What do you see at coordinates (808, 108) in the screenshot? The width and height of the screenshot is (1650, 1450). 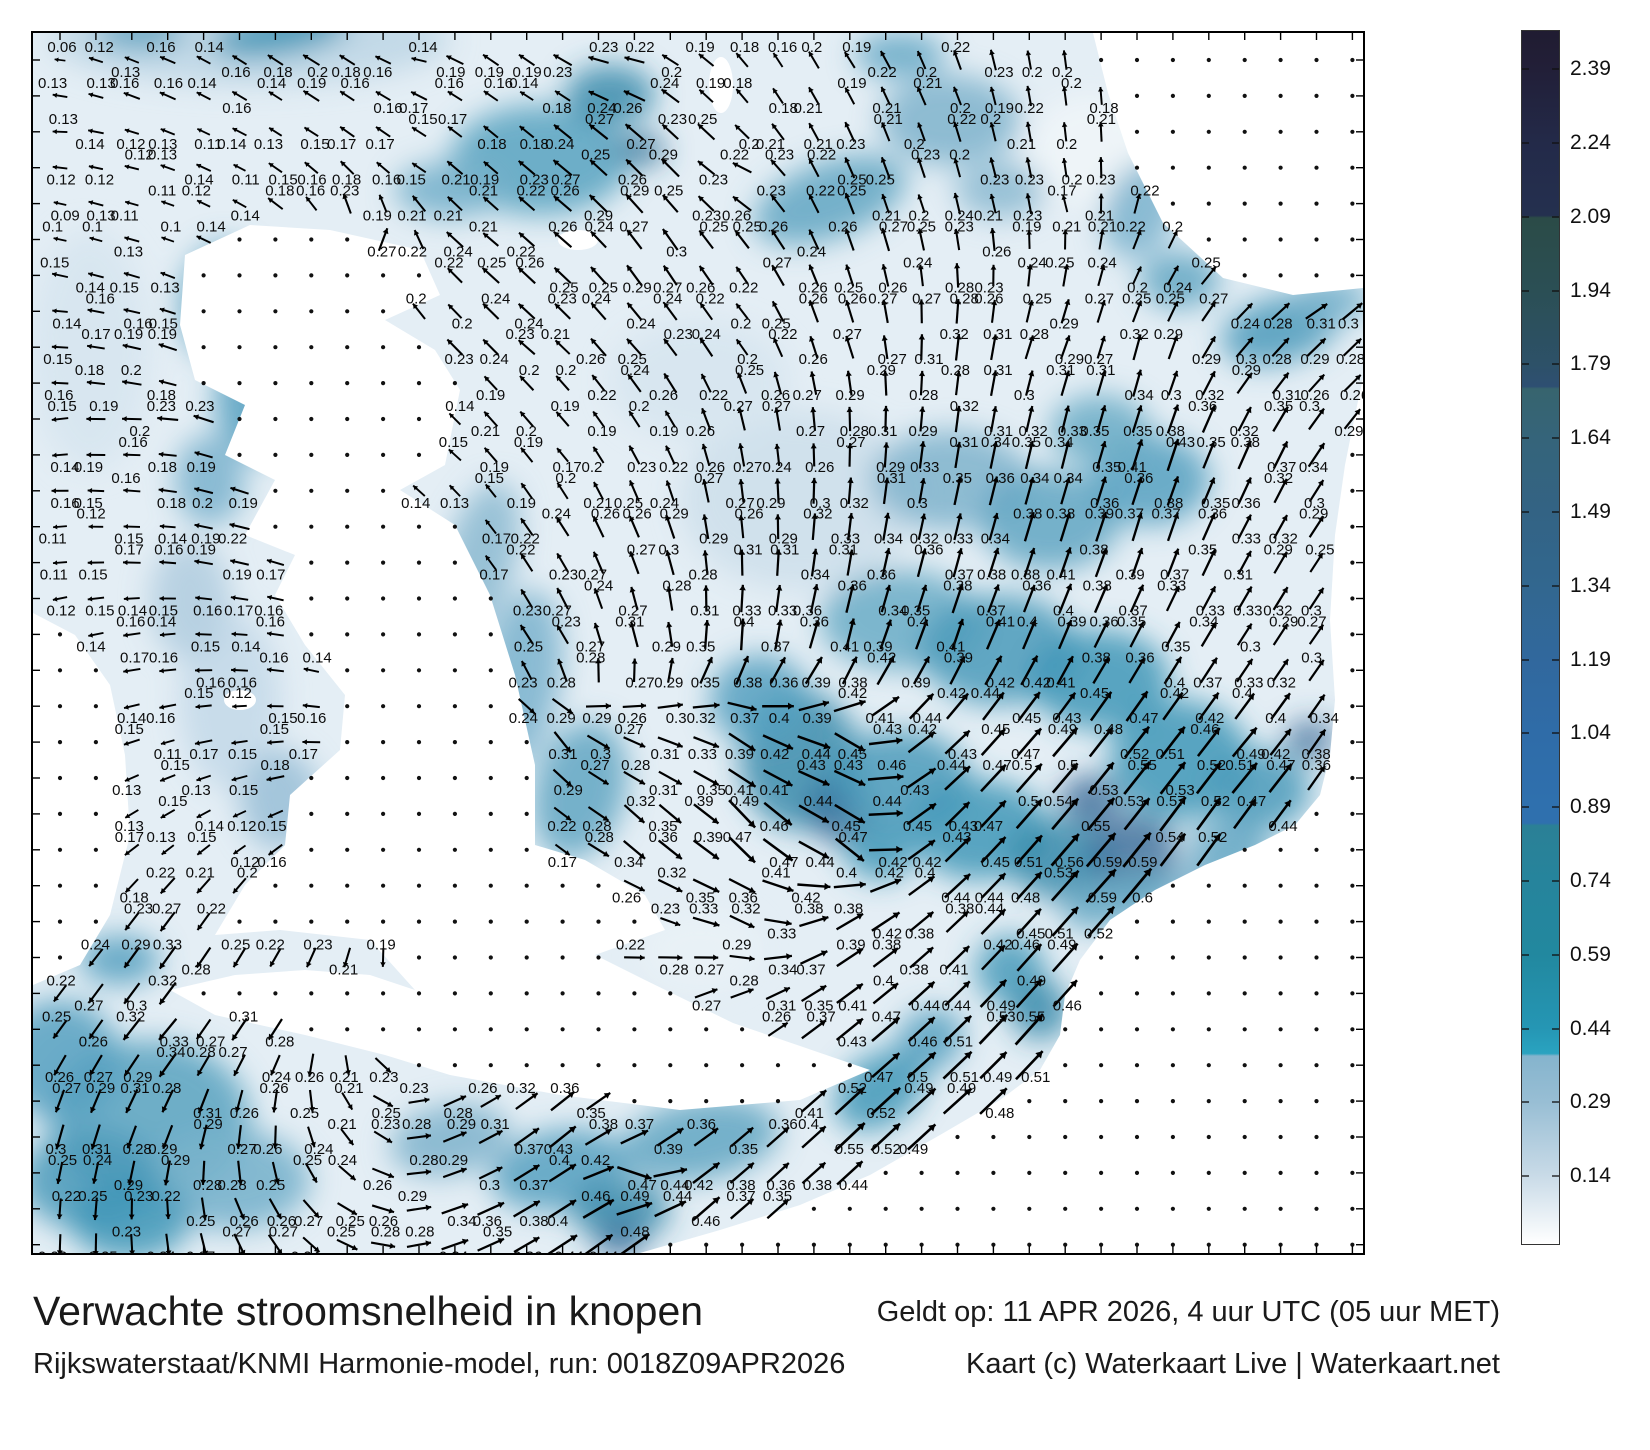 I see `svg-text: 0.21` at bounding box center [808, 108].